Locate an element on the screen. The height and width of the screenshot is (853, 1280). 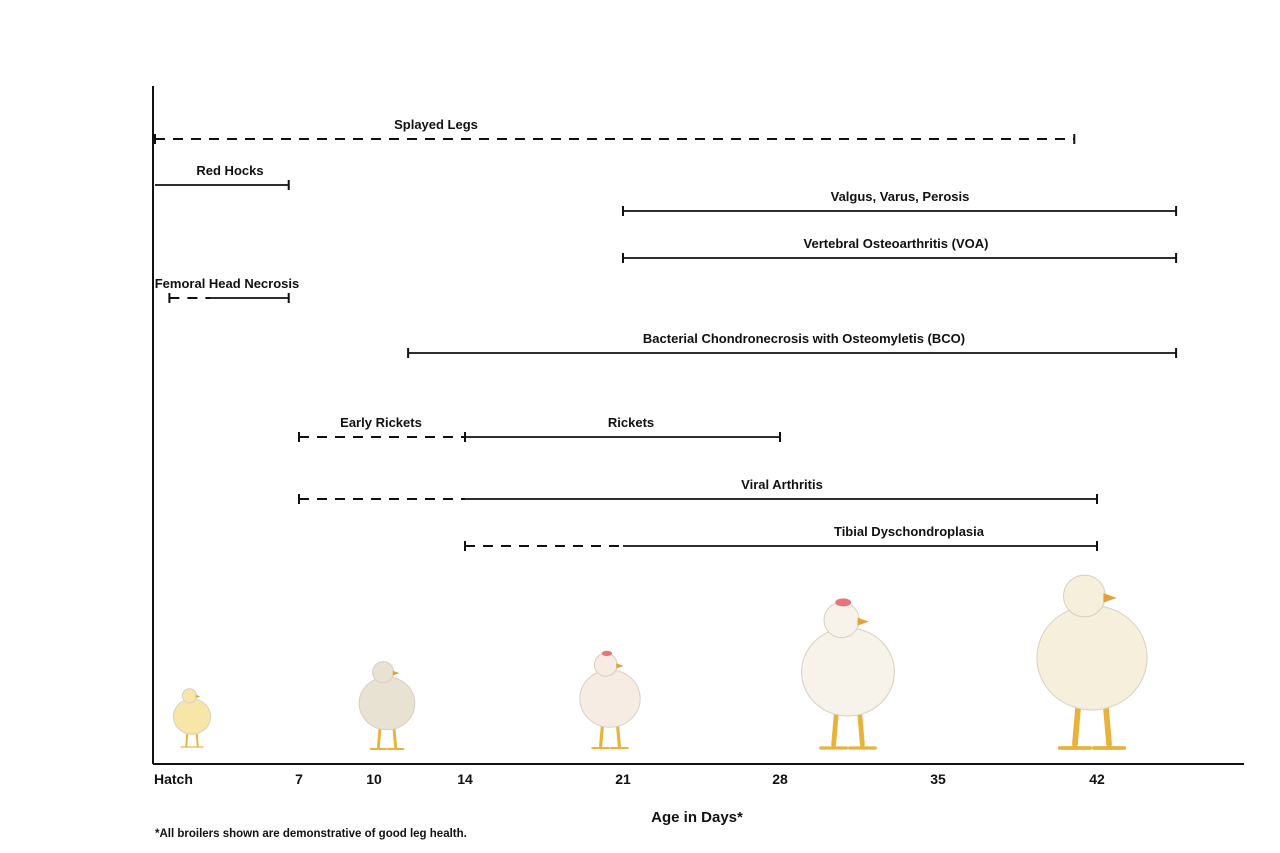
condition-bar: Viral Arthritis is located at coordinates (698, 490).